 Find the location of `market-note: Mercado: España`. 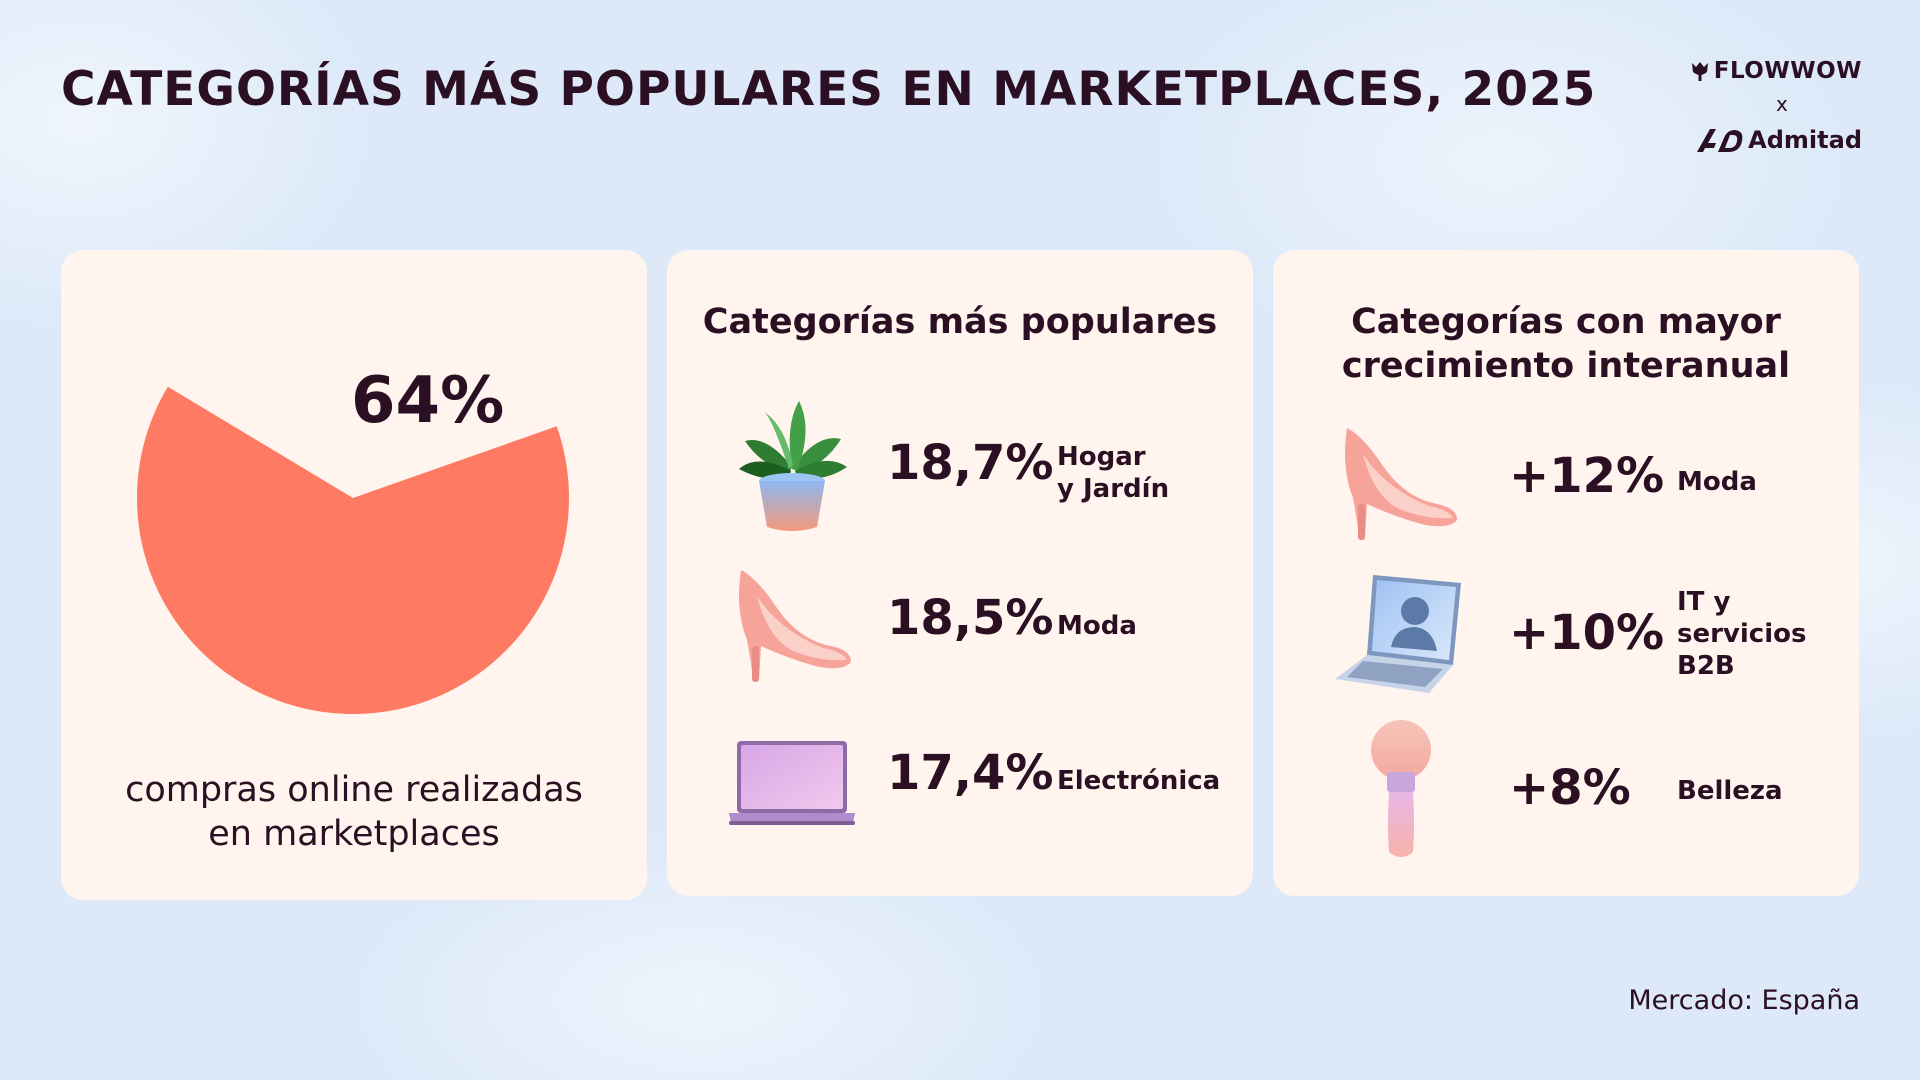

market-note: Mercado: España is located at coordinates (1744, 1000).